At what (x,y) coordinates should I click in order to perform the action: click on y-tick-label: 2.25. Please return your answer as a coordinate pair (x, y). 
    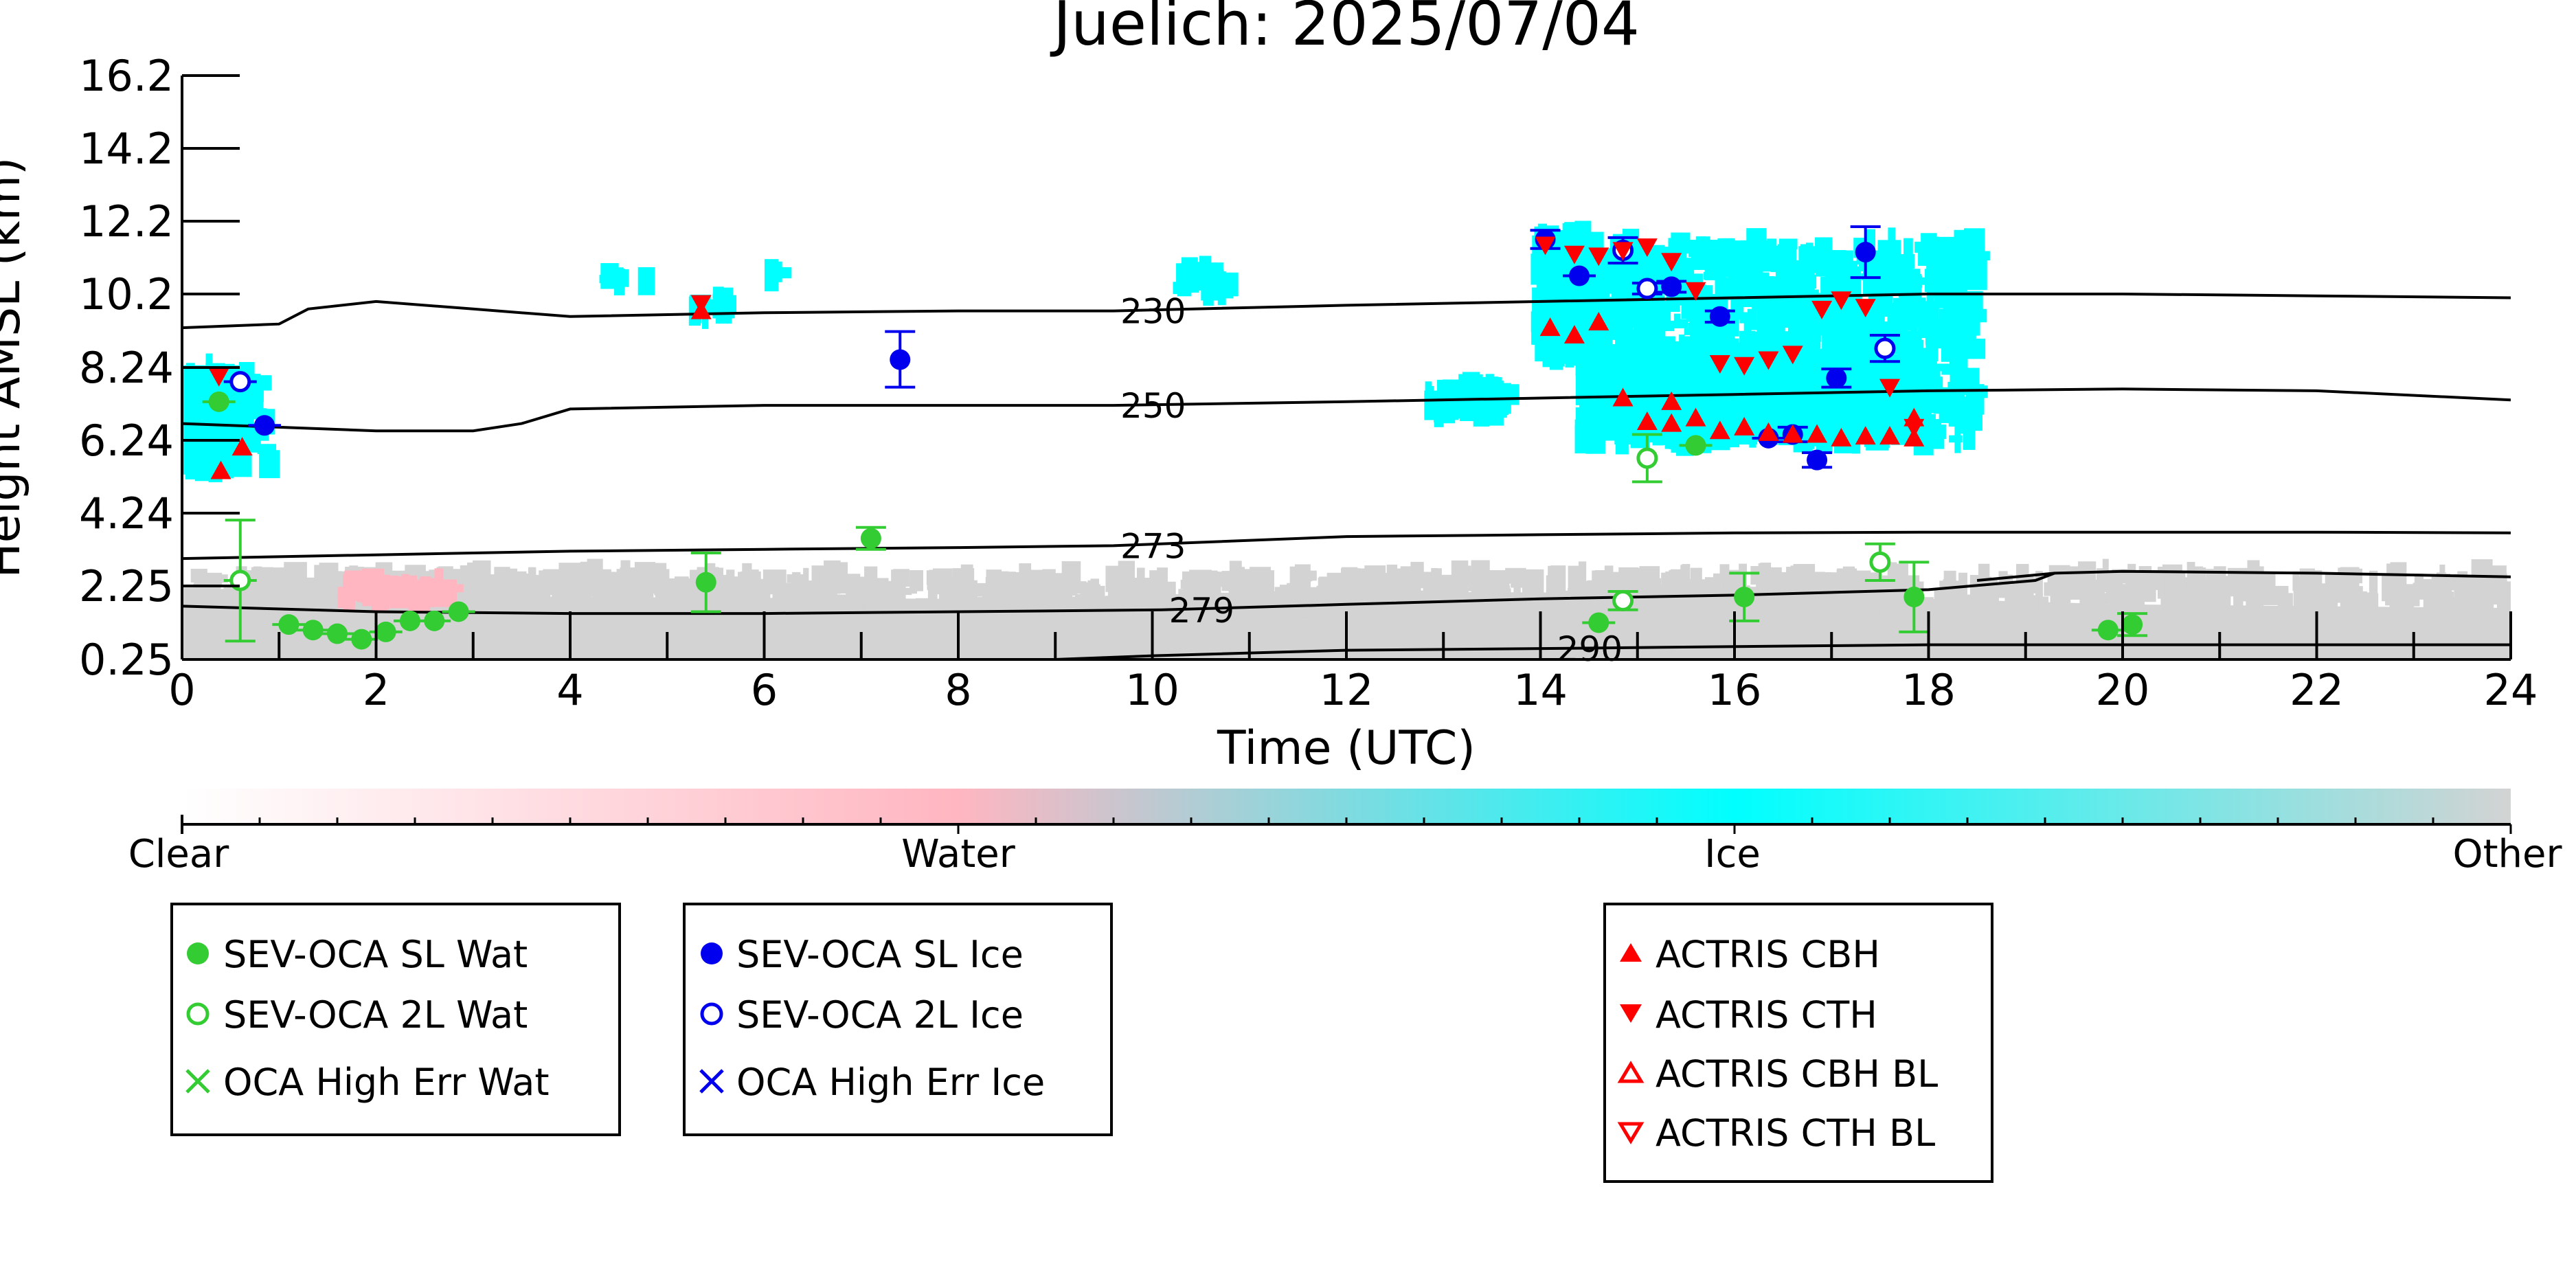
    Looking at the image, I should click on (126, 586).